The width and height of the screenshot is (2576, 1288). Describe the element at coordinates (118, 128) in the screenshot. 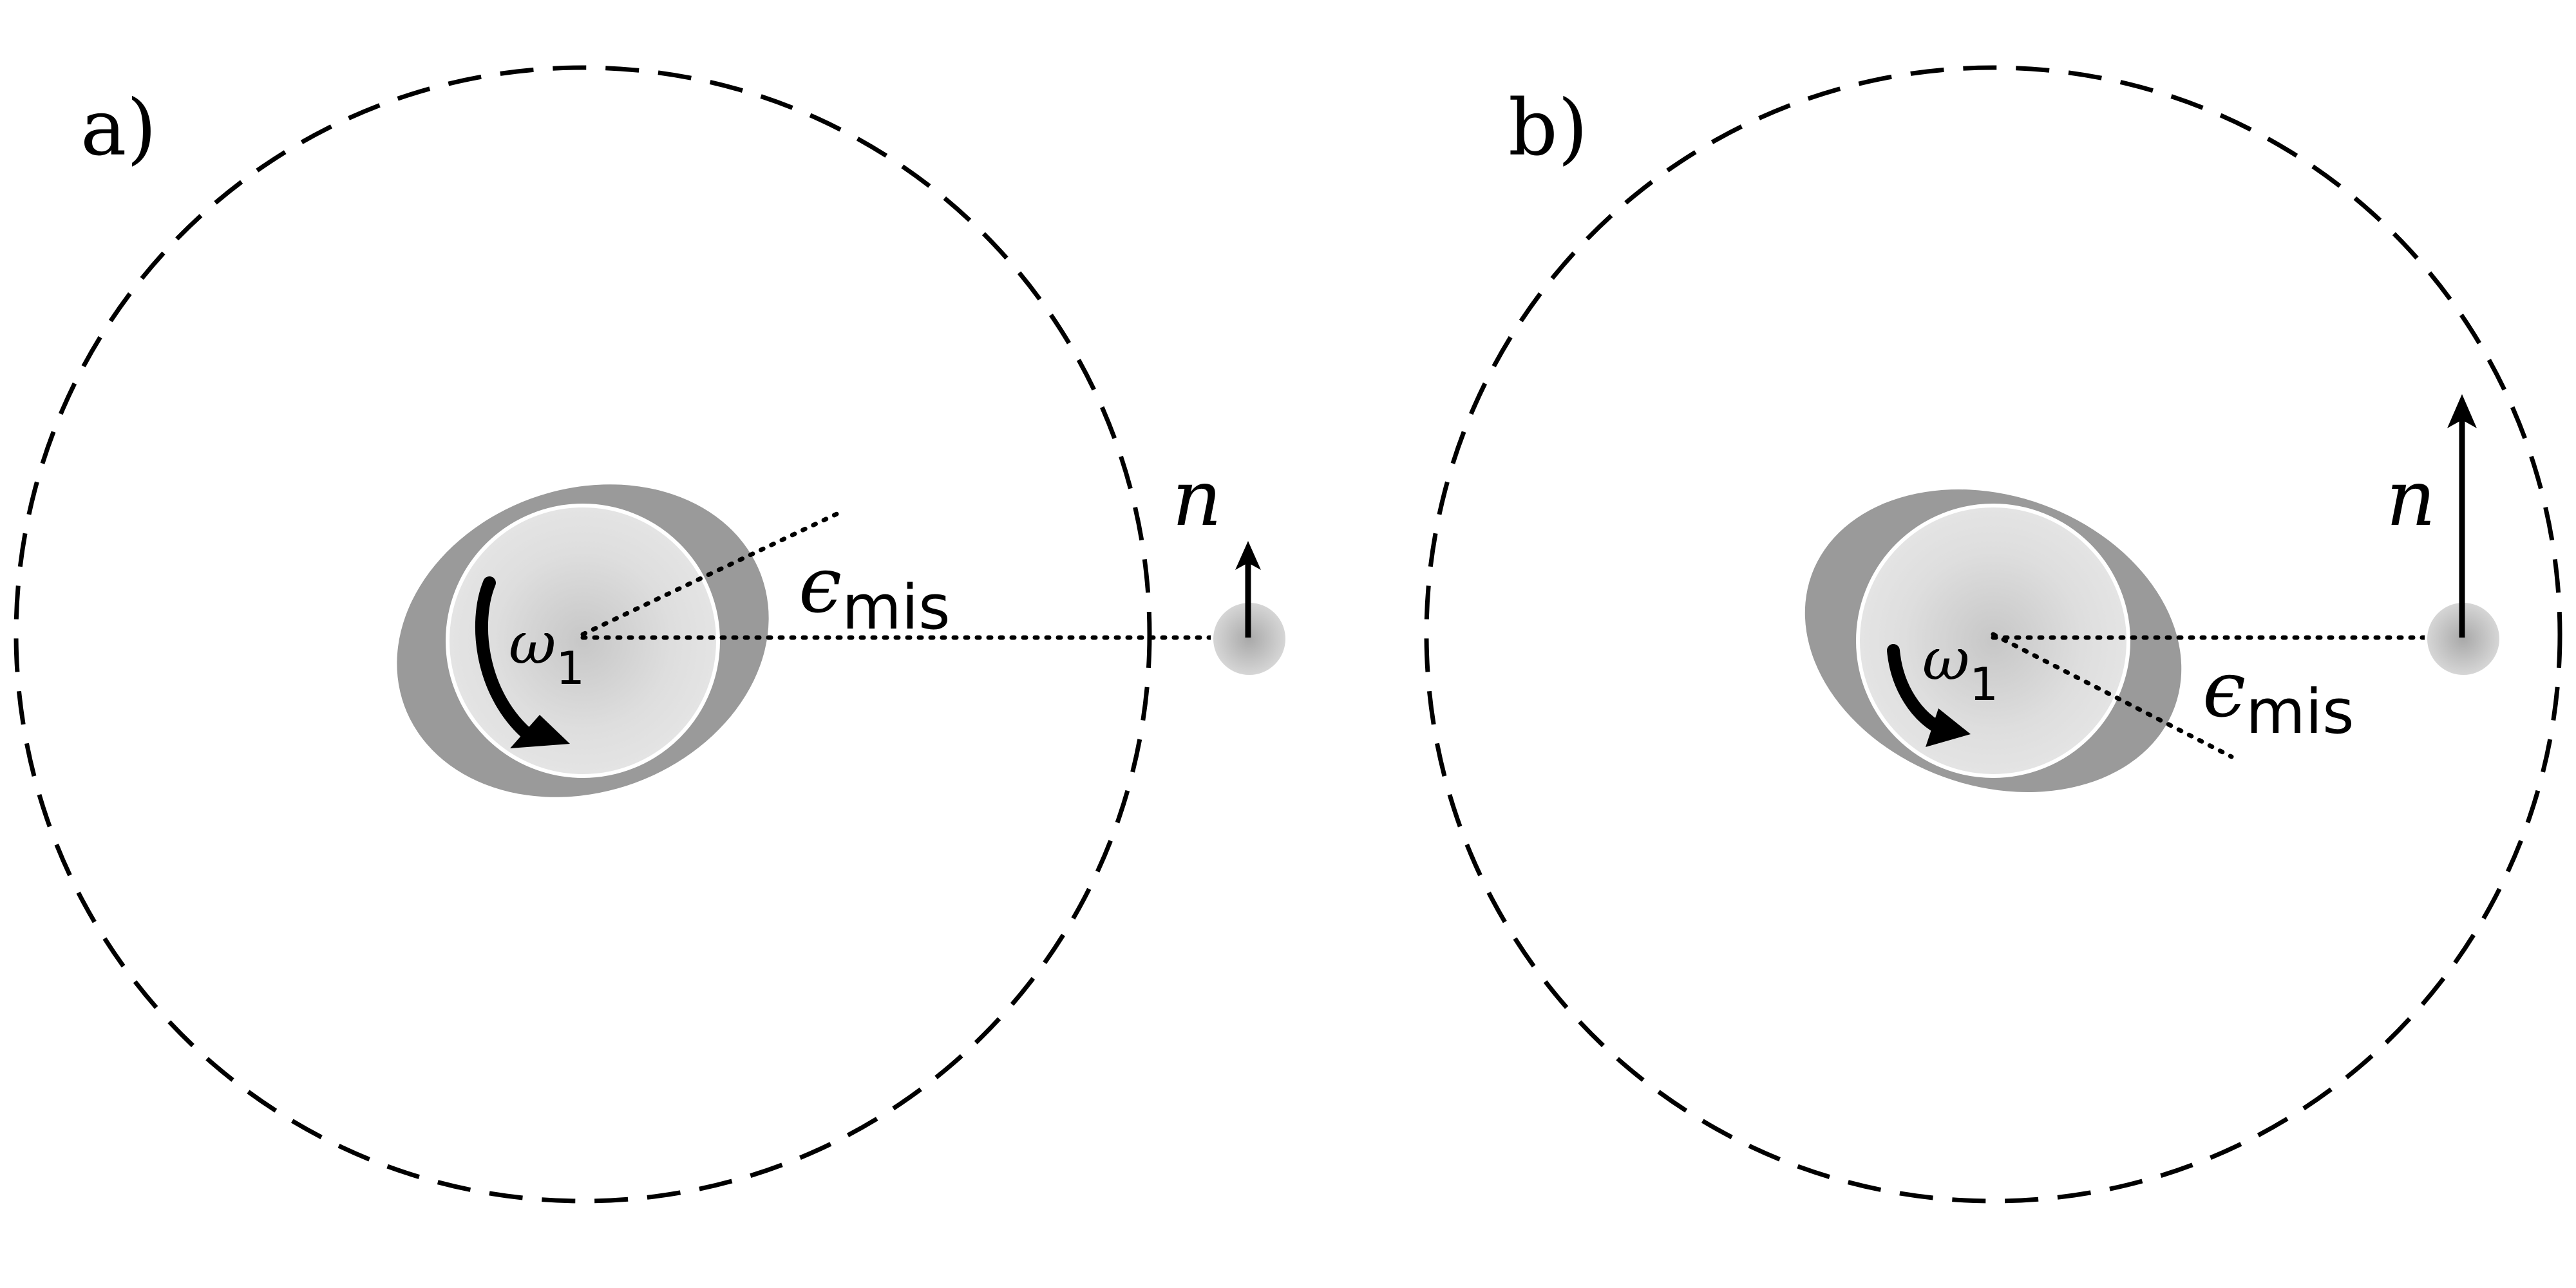

I see `panel-a-label: a)` at that location.